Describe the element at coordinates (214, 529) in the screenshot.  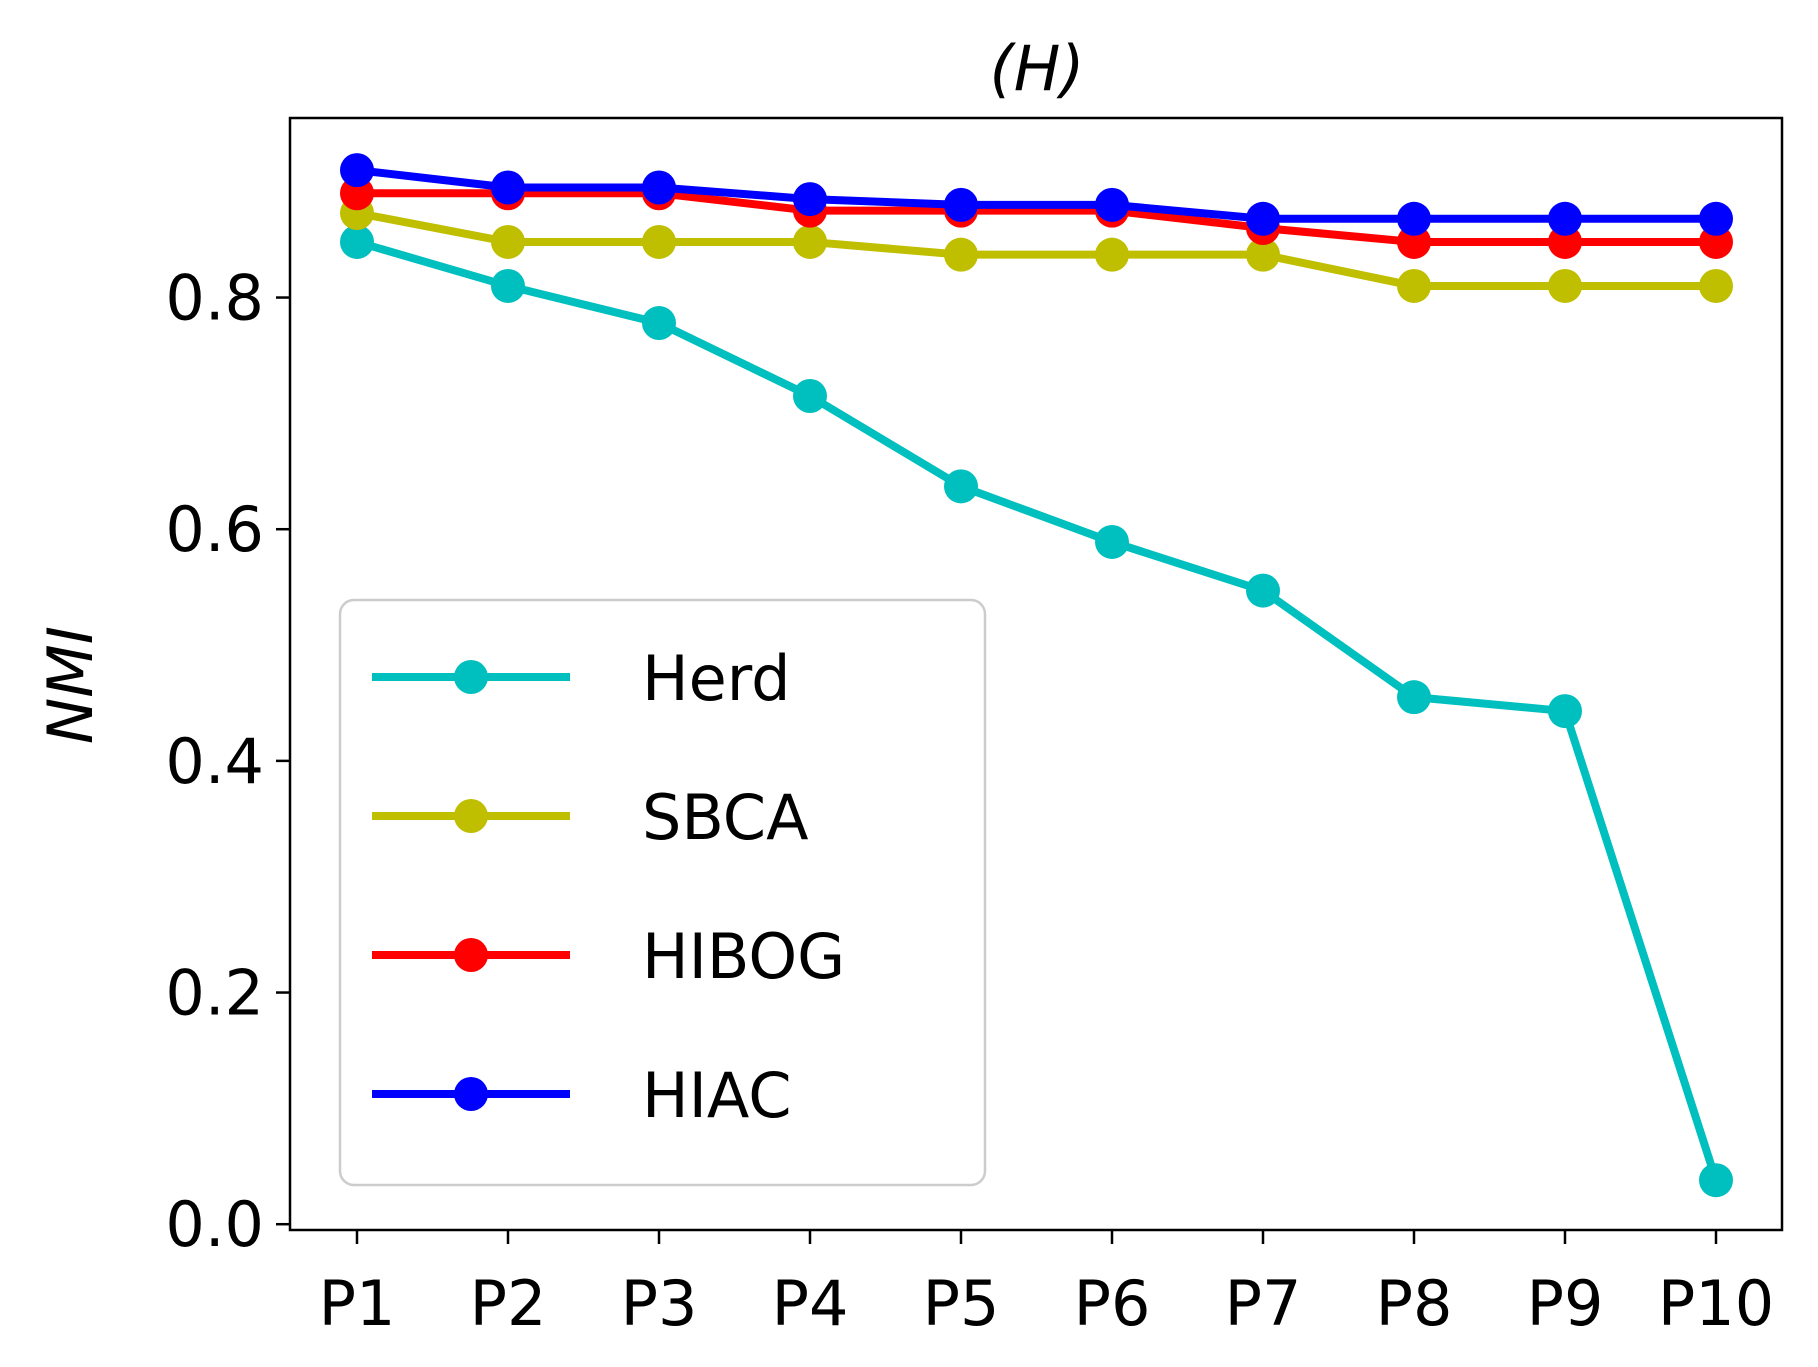
I see `y-tick-label: 0.6` at that location.